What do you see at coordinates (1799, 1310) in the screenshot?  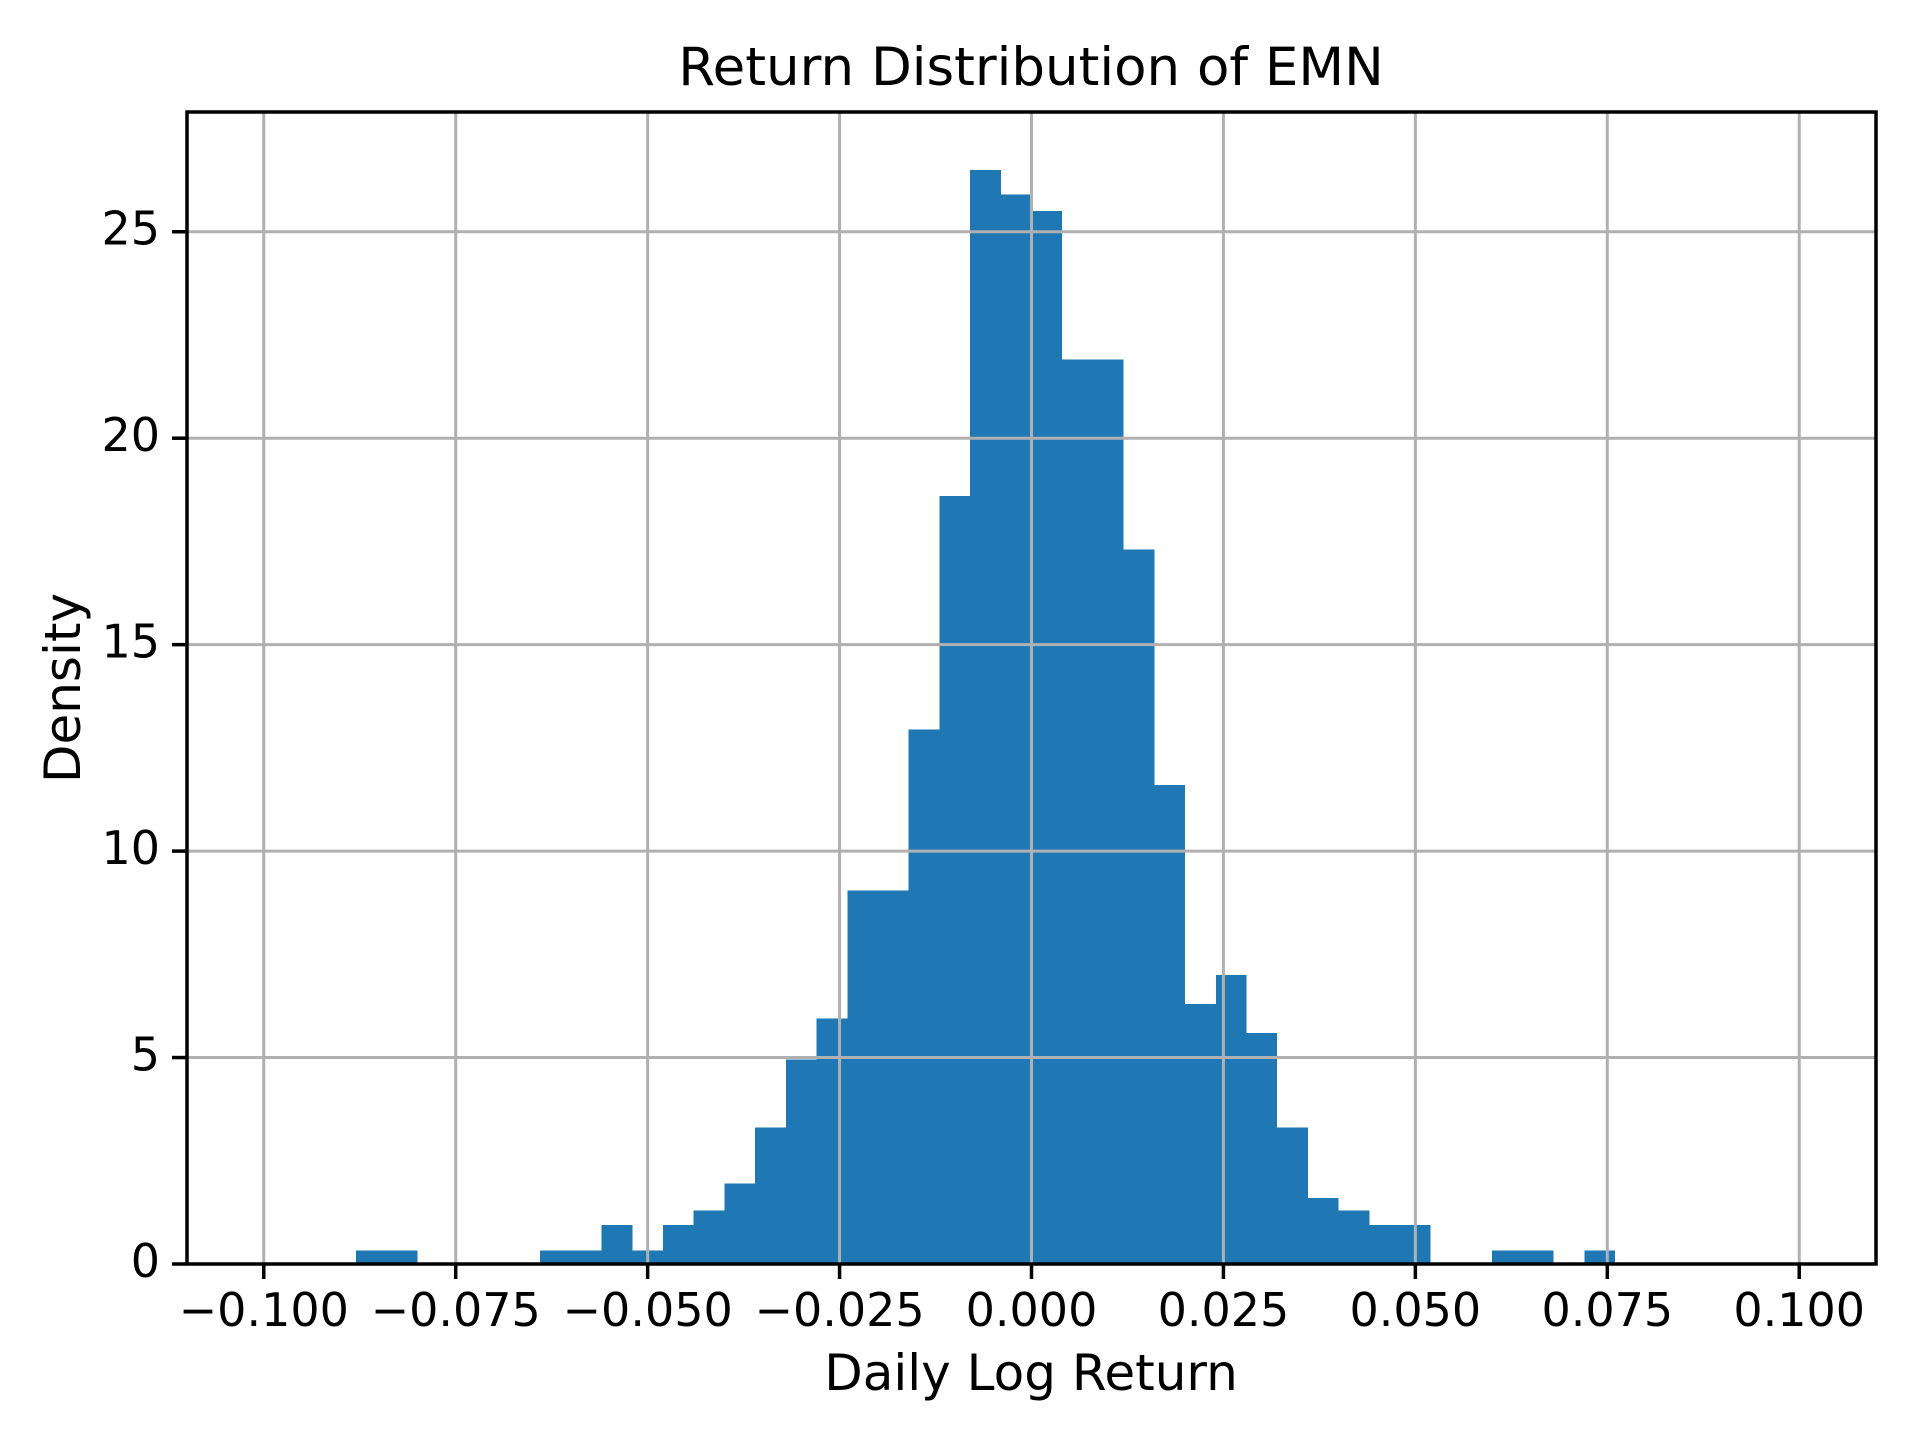 I see `x-tick-label: 0.100` at bounding box center [1799, 1310].